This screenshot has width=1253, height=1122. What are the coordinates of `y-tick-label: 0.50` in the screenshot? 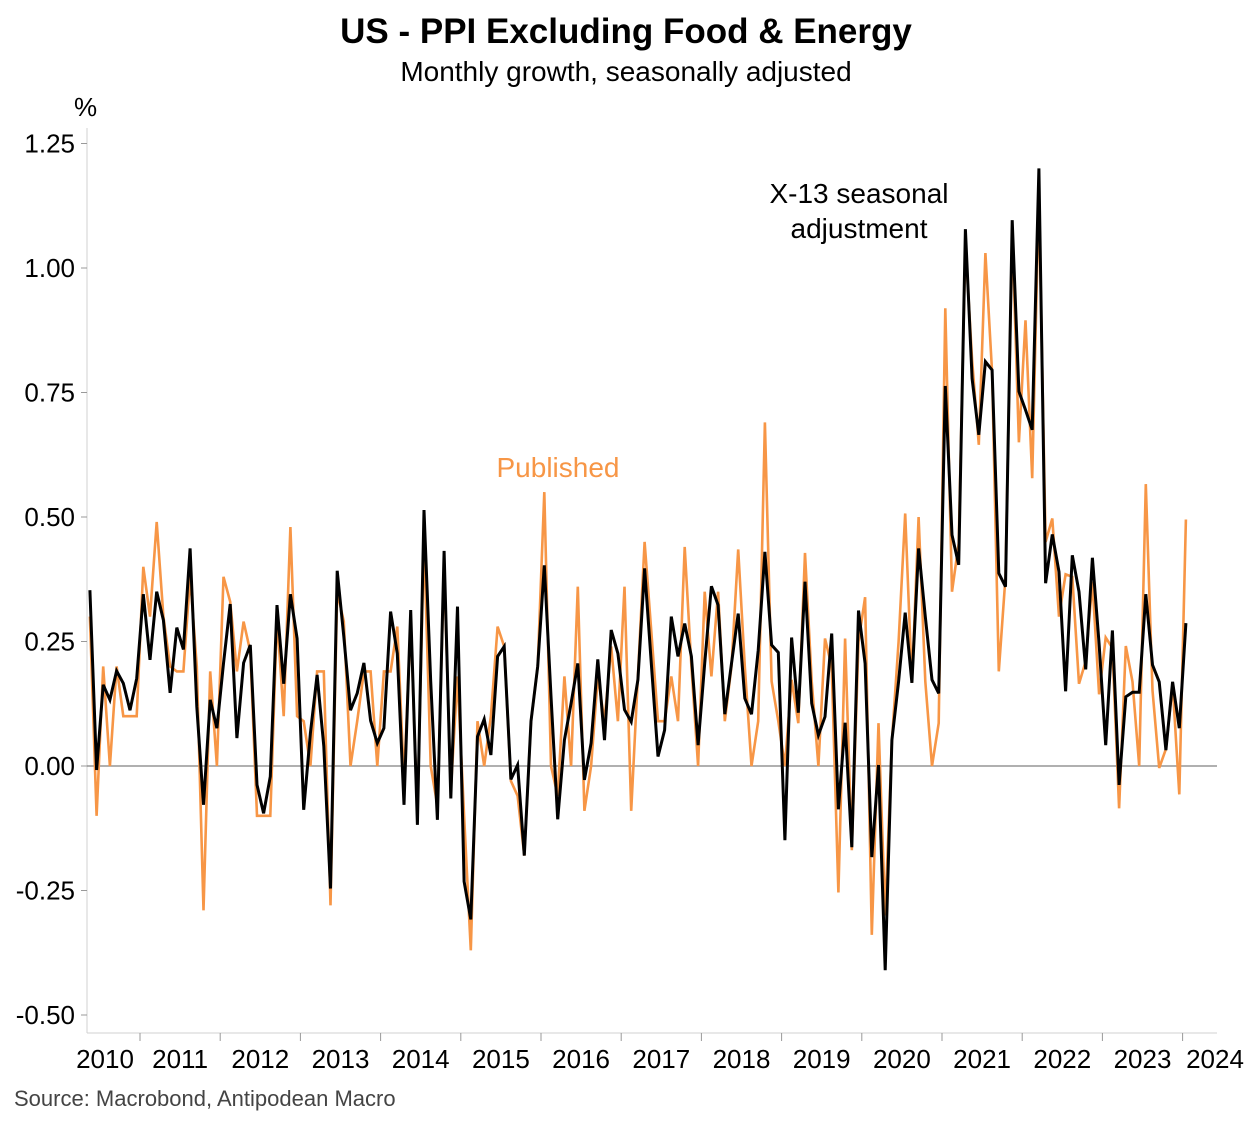 It's located at (49, 517).